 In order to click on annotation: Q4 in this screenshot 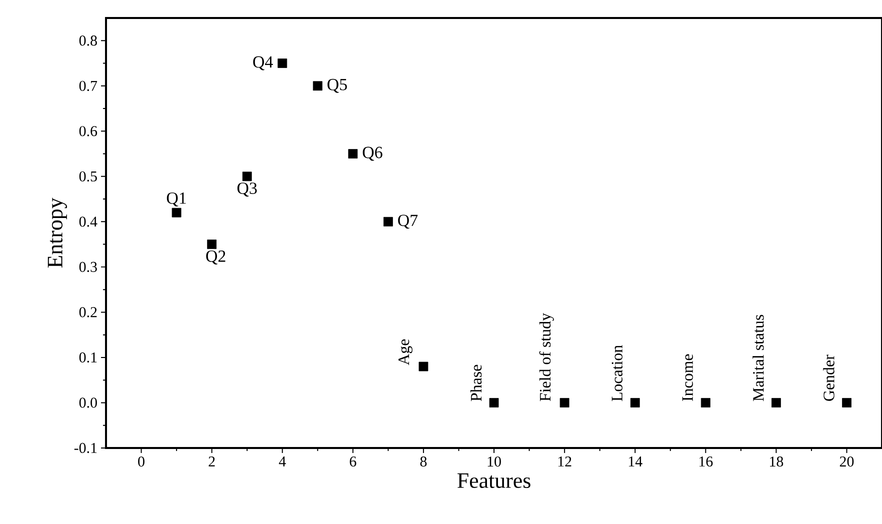, I will do `click(263, 63)`.